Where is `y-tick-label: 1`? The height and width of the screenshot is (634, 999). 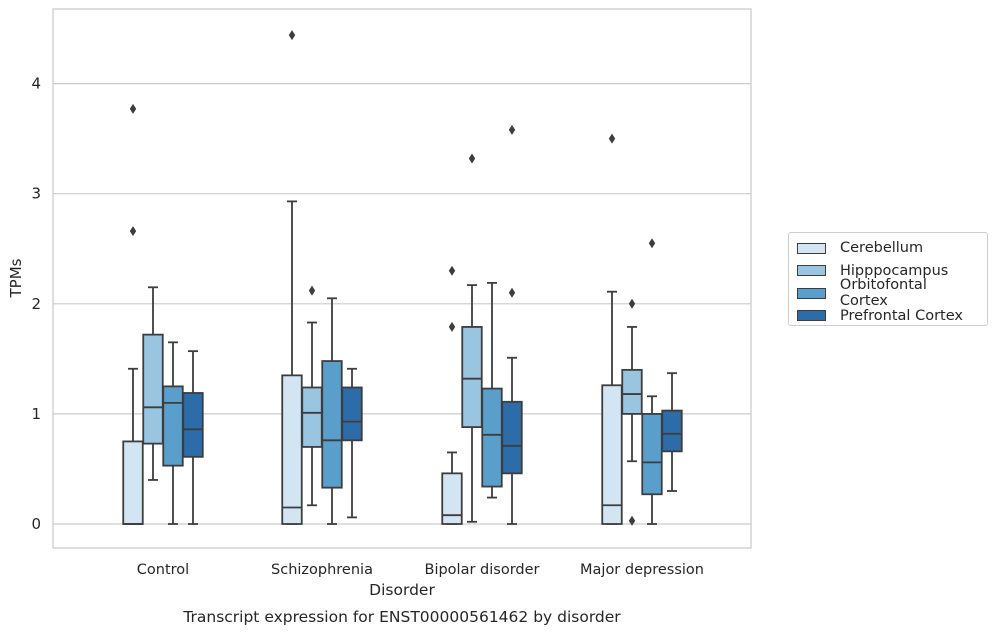 y-tick-label: 1 is located at coordinates (36, 414).